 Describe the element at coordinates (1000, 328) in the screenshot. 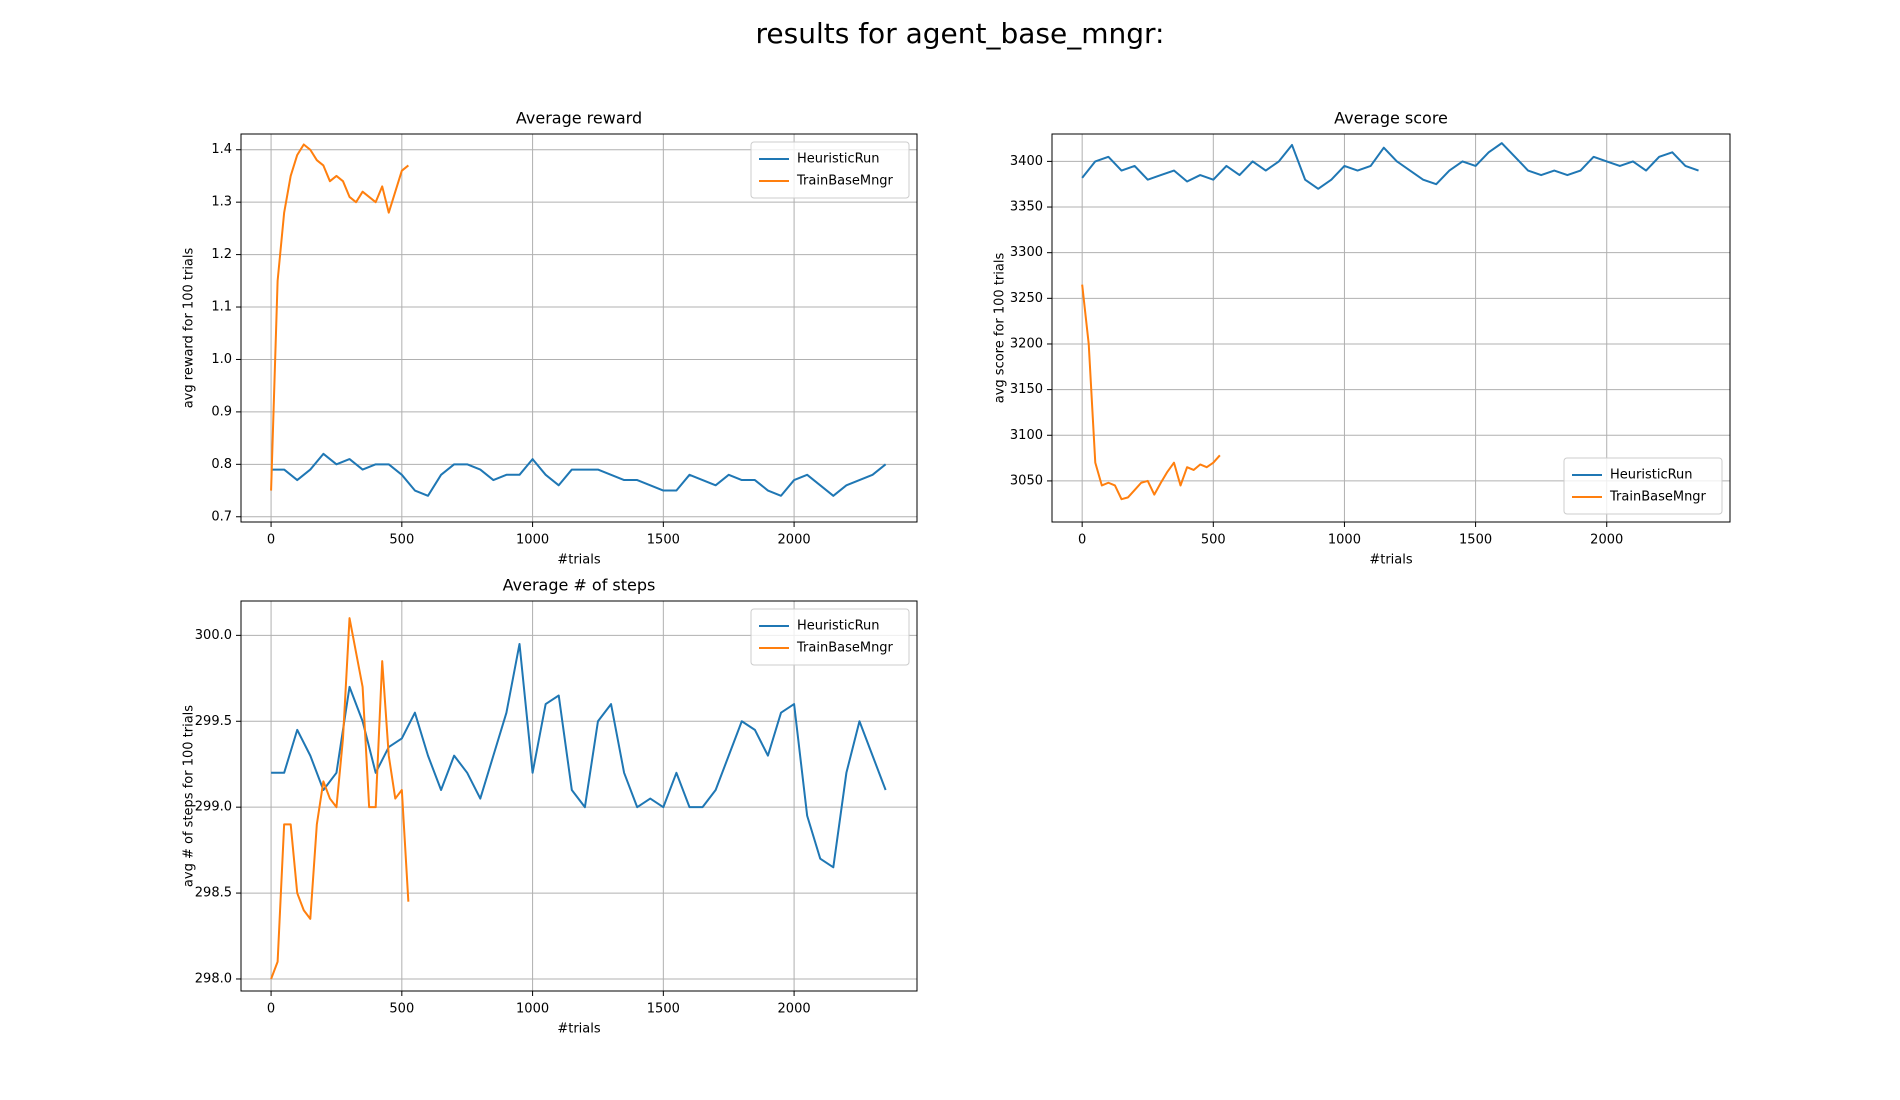

I see `y-axis-label: avg score for 100 trials` at that location.